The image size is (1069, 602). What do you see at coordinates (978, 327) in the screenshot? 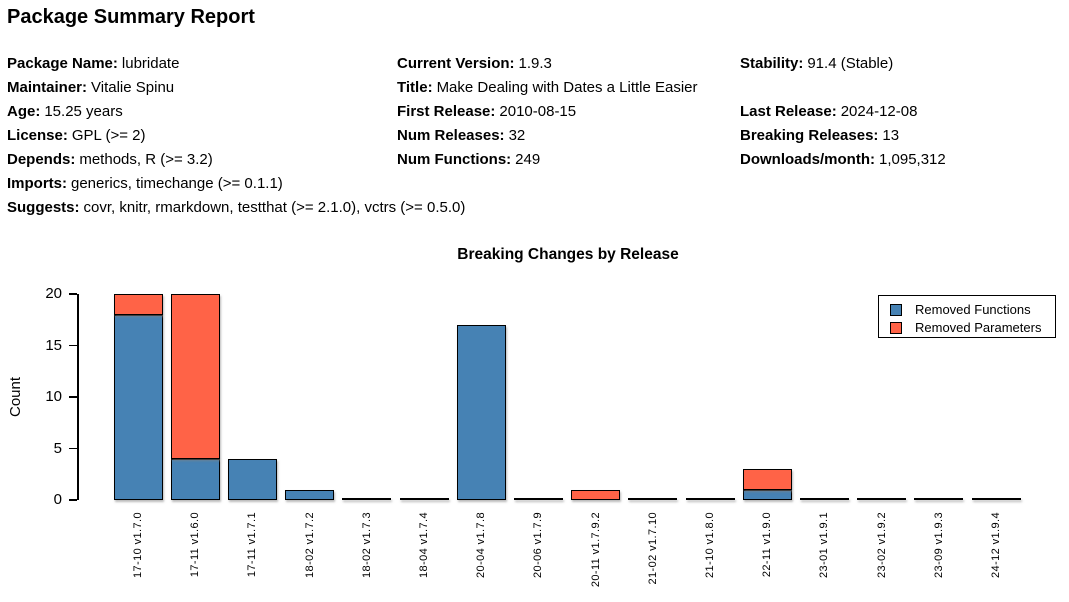
I see `legend-label: Removed Parameters` at bounding box center [978, 327].